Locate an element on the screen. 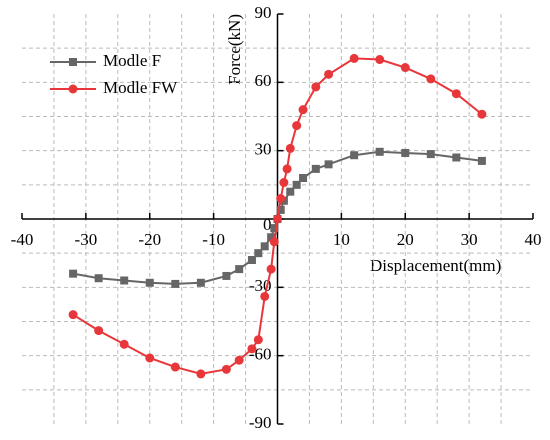 The image size is (550, 440). x-tick-label: -40 is located at coordinates (22, 239).